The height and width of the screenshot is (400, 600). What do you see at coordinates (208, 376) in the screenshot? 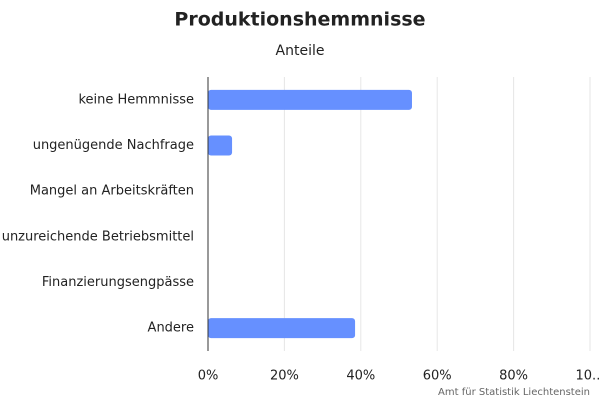
I see `x-tick-label: 0%` at bounding box center [208, 376].